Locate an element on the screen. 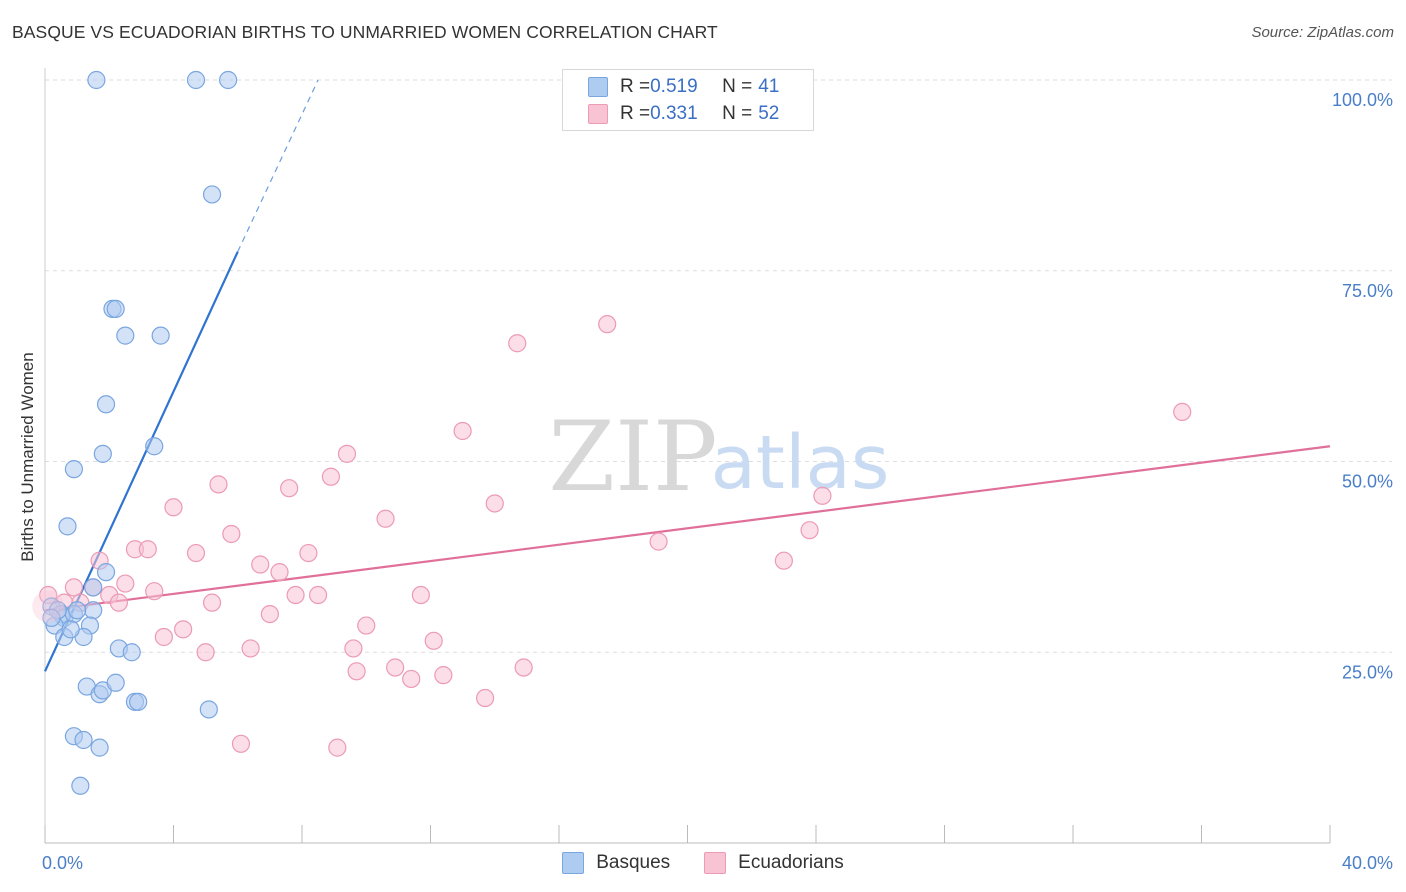 This screenshot has width=1406, height=892. legend-swatch-ecuadorians is located at coordinates (598, 114).